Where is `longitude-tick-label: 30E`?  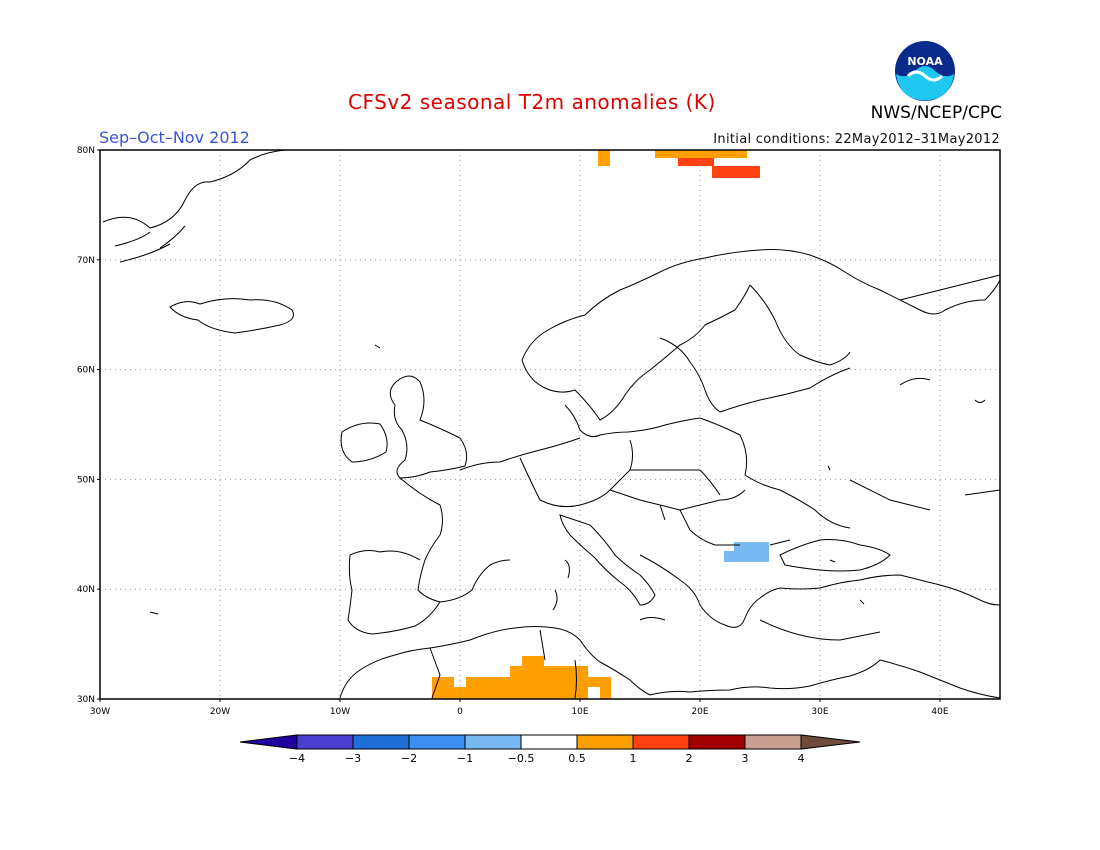
longitude-tick-label: 30E is located at coordinates (819, 712).